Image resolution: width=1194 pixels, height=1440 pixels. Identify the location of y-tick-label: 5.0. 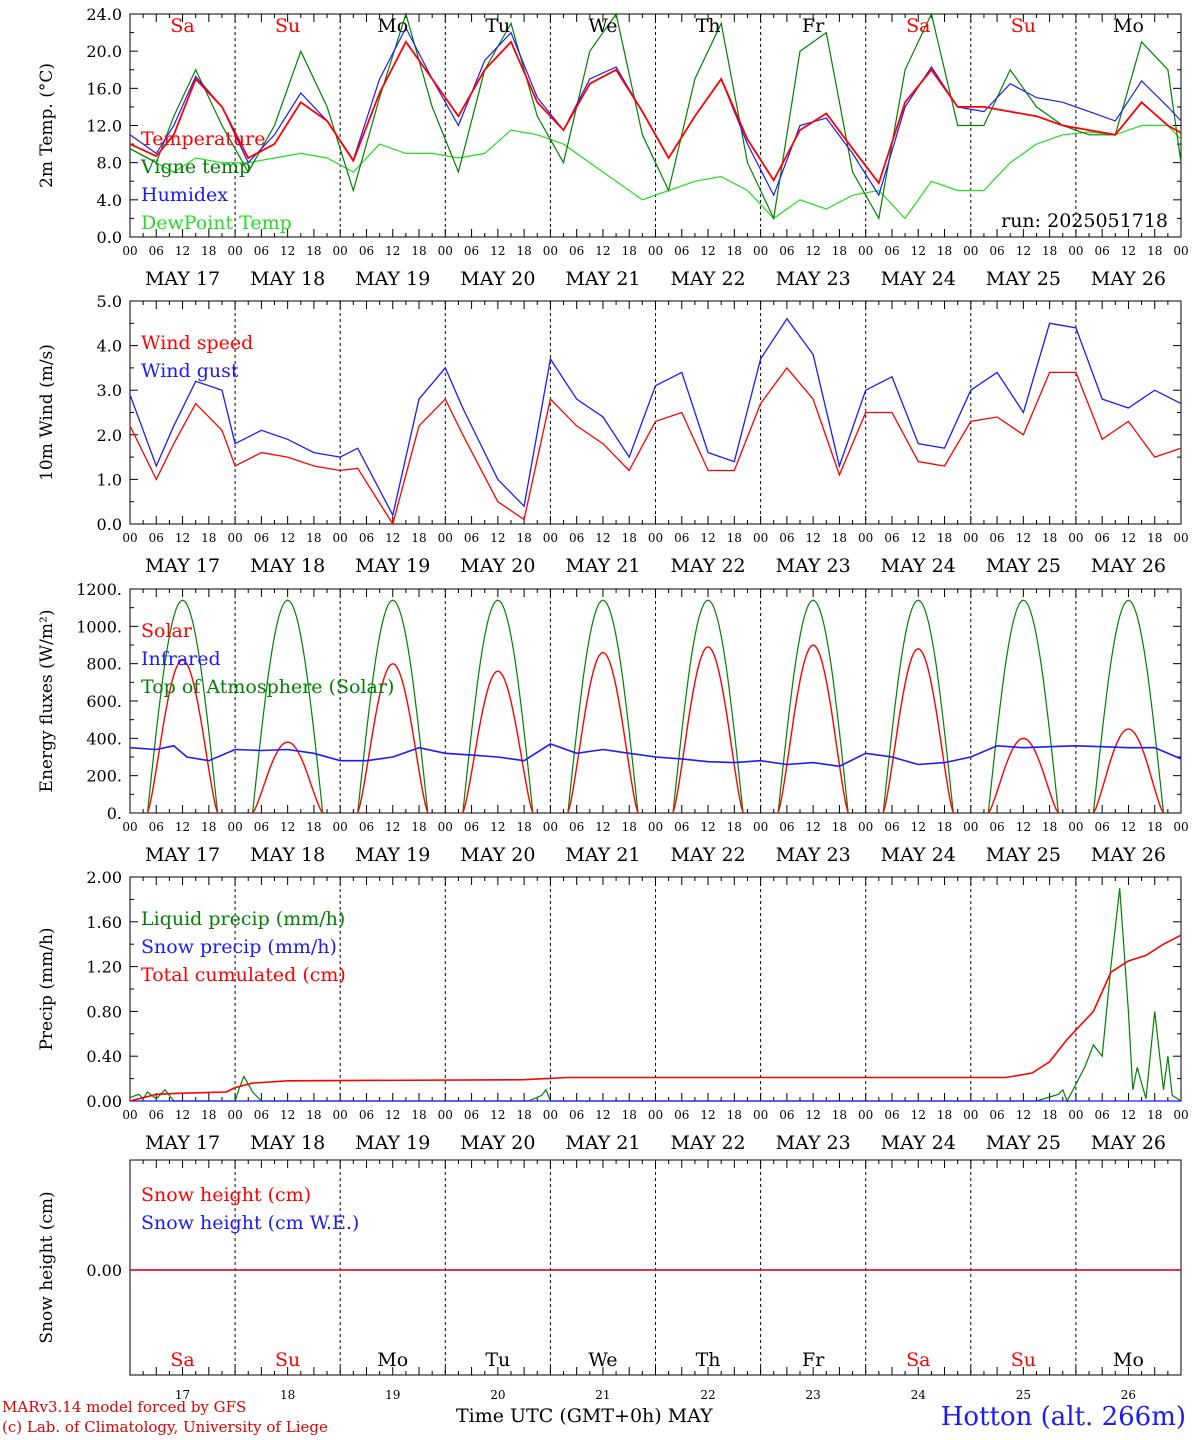
(109, 301).